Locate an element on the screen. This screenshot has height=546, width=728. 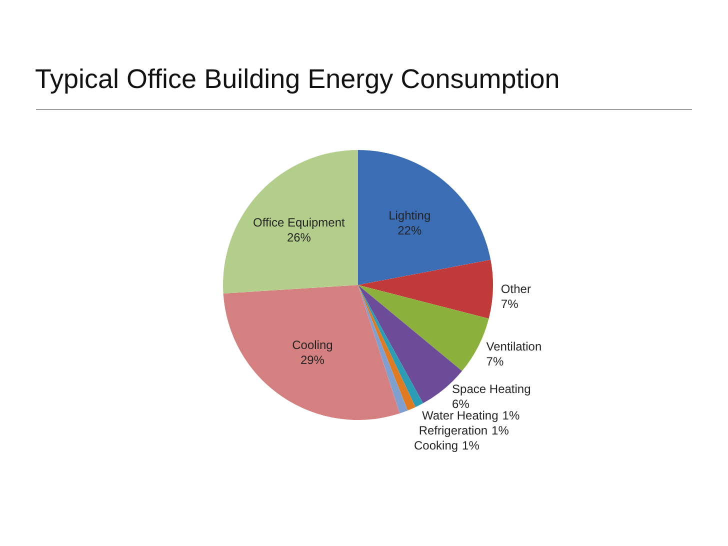
data-label: 22% is located at coordinates (410, 231).